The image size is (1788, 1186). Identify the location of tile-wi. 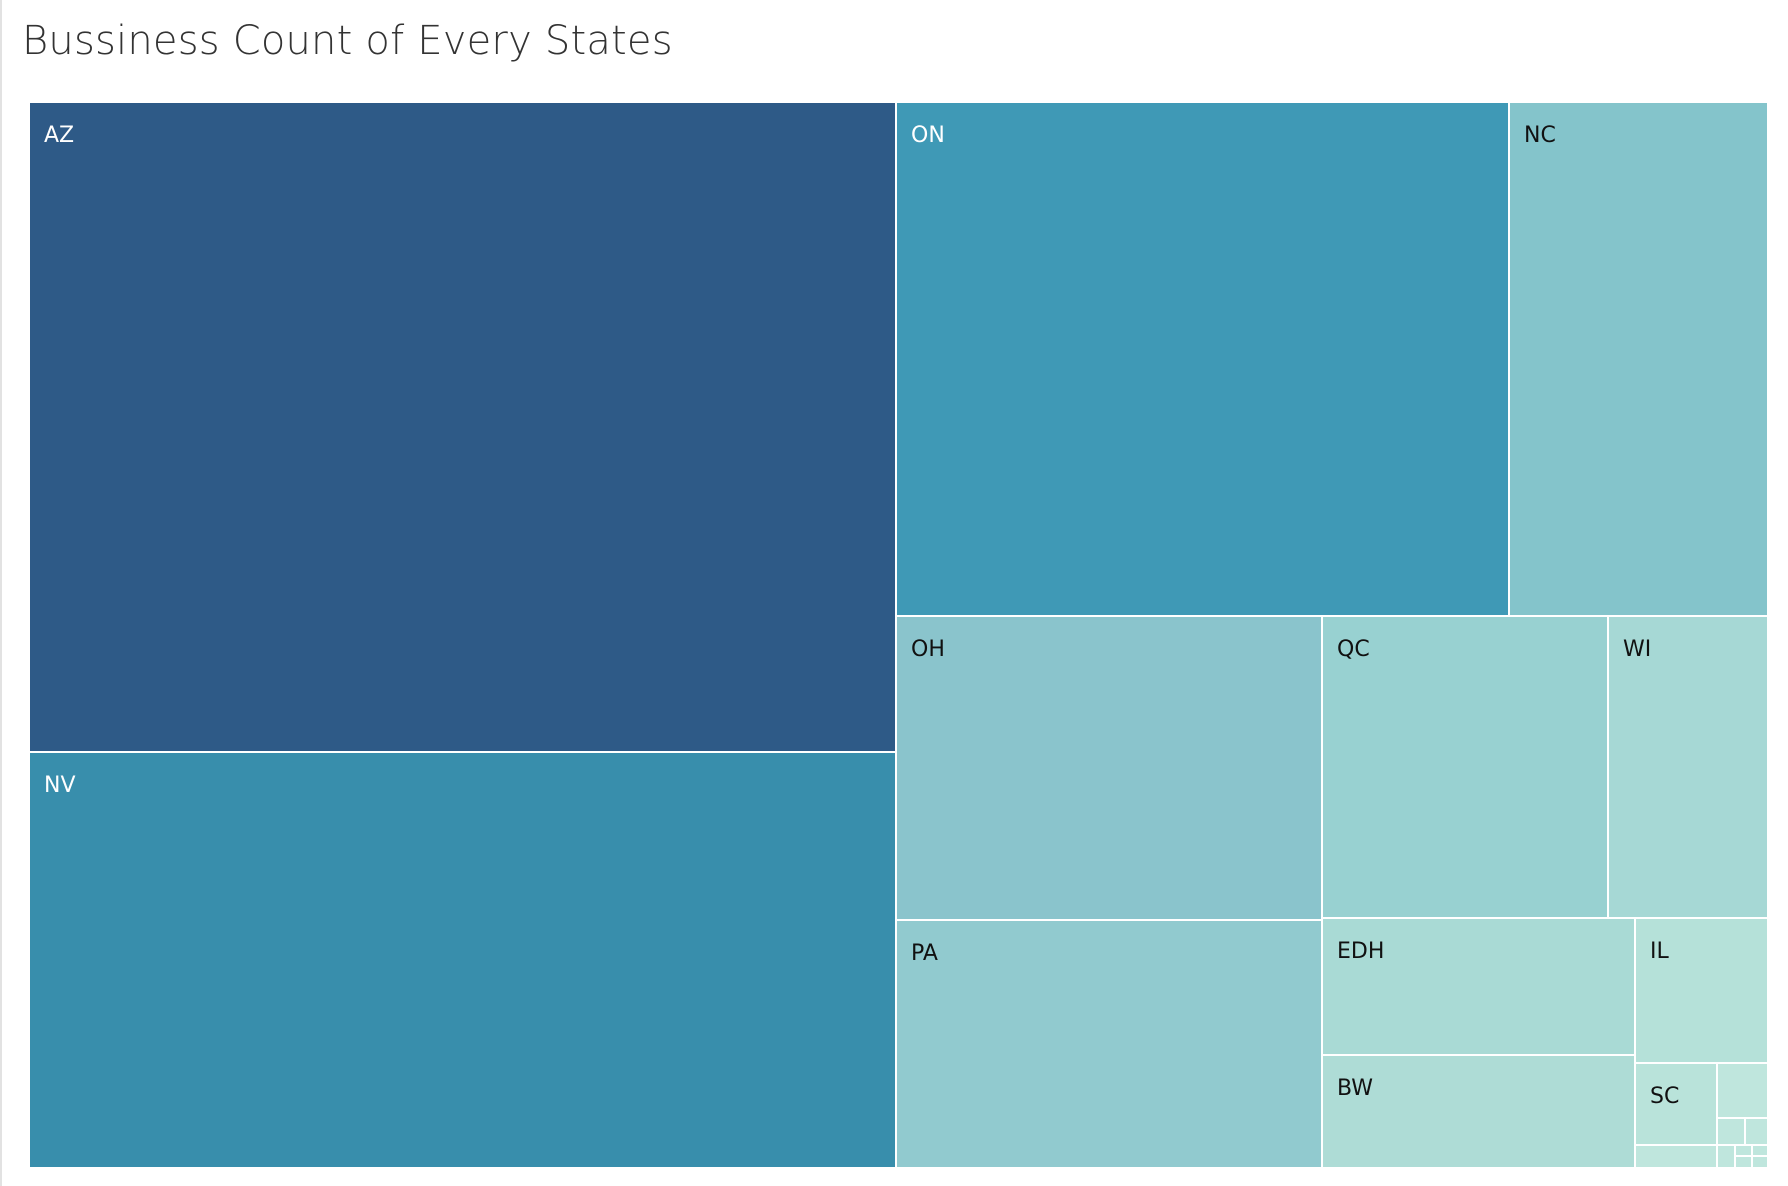
(1688, 767).